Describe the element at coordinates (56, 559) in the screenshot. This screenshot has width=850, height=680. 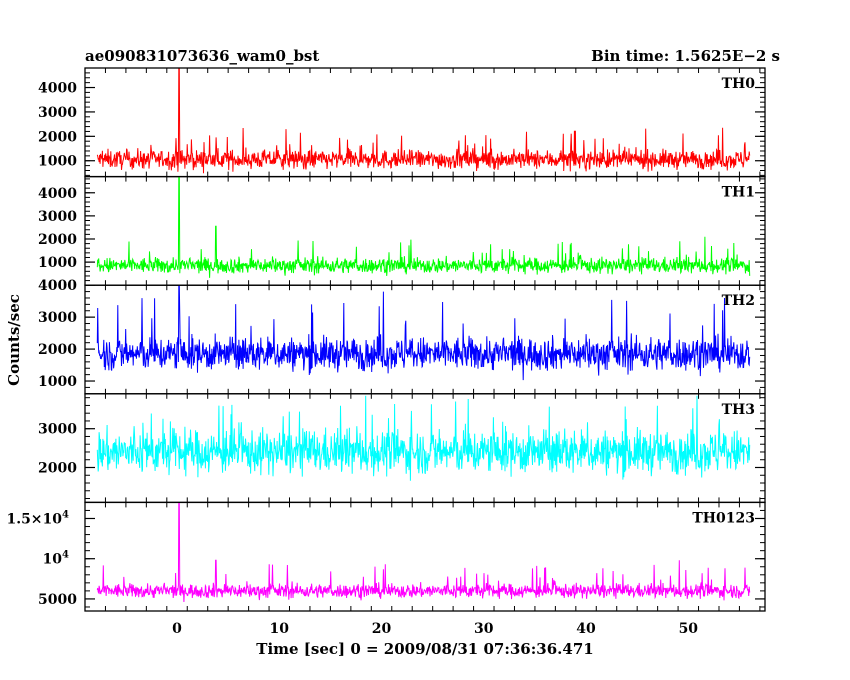
I see `y-tick-label: 104` at that location.